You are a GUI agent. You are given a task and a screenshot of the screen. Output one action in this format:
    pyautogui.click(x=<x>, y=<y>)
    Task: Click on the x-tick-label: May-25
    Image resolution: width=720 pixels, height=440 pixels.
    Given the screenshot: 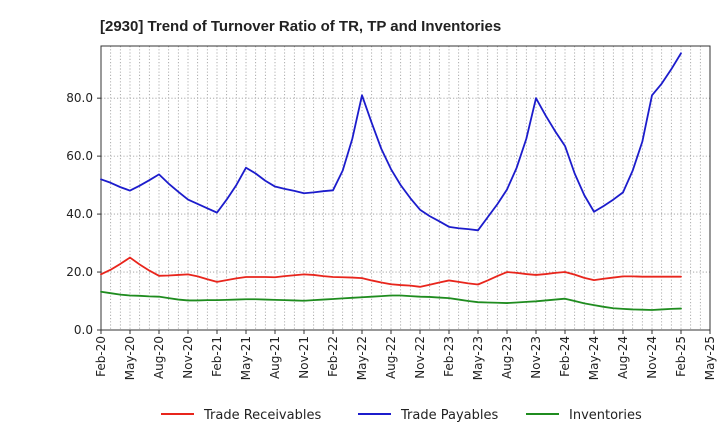 What is the action you would take?
    pyautogui.click(x=710, y=358)
    